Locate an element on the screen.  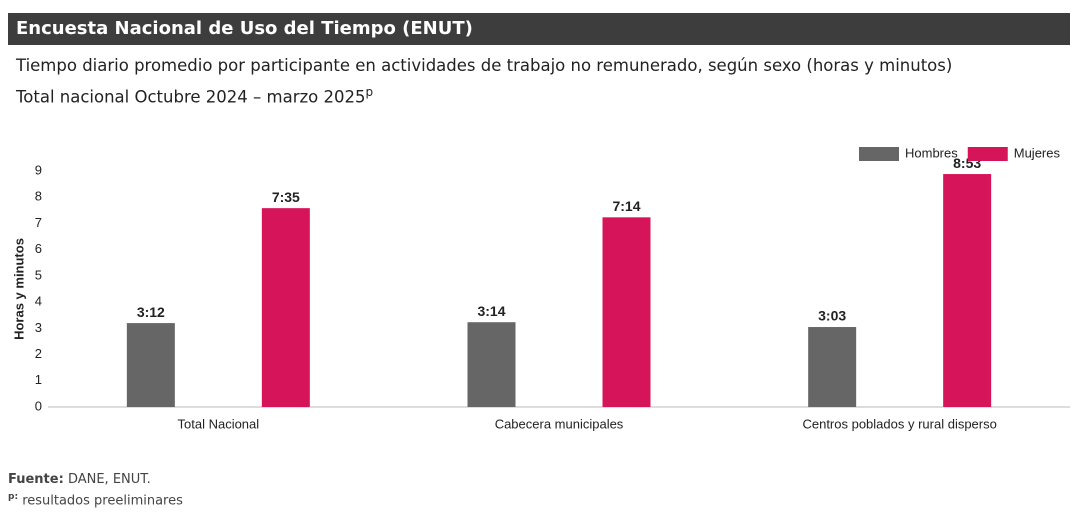
data-label: 7:35 is located at coordinates (286, 197).